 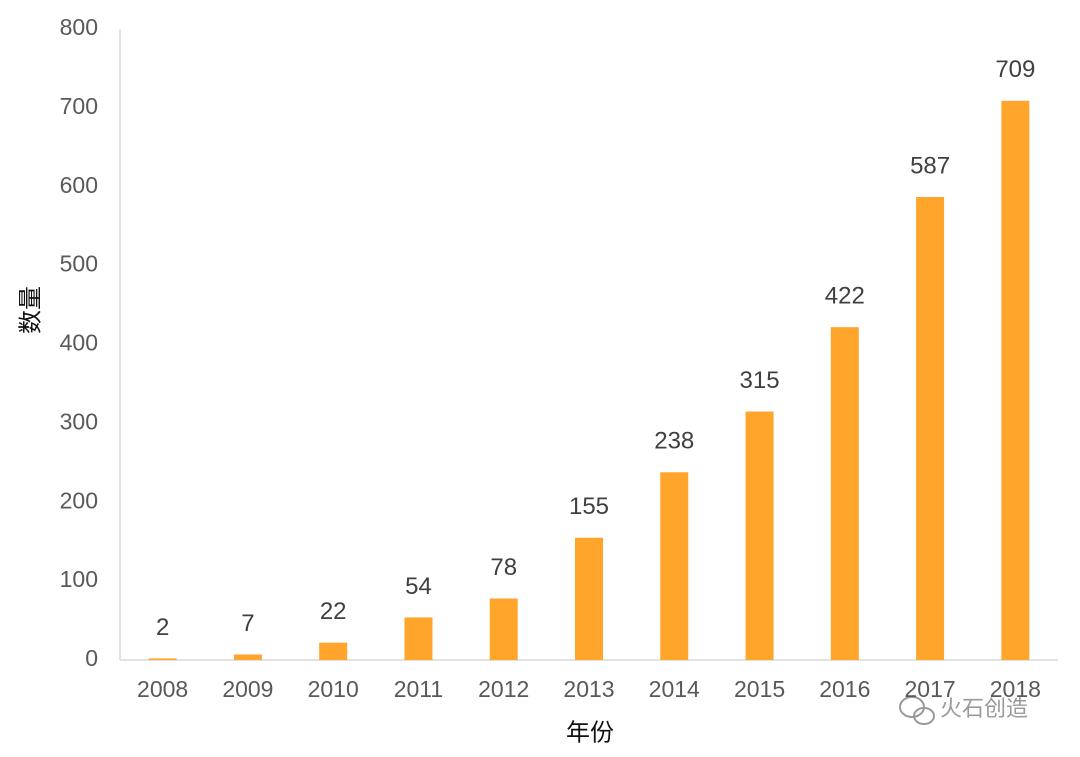 I want to click on x-tick-label: 2013, so click(x=588, y=689).